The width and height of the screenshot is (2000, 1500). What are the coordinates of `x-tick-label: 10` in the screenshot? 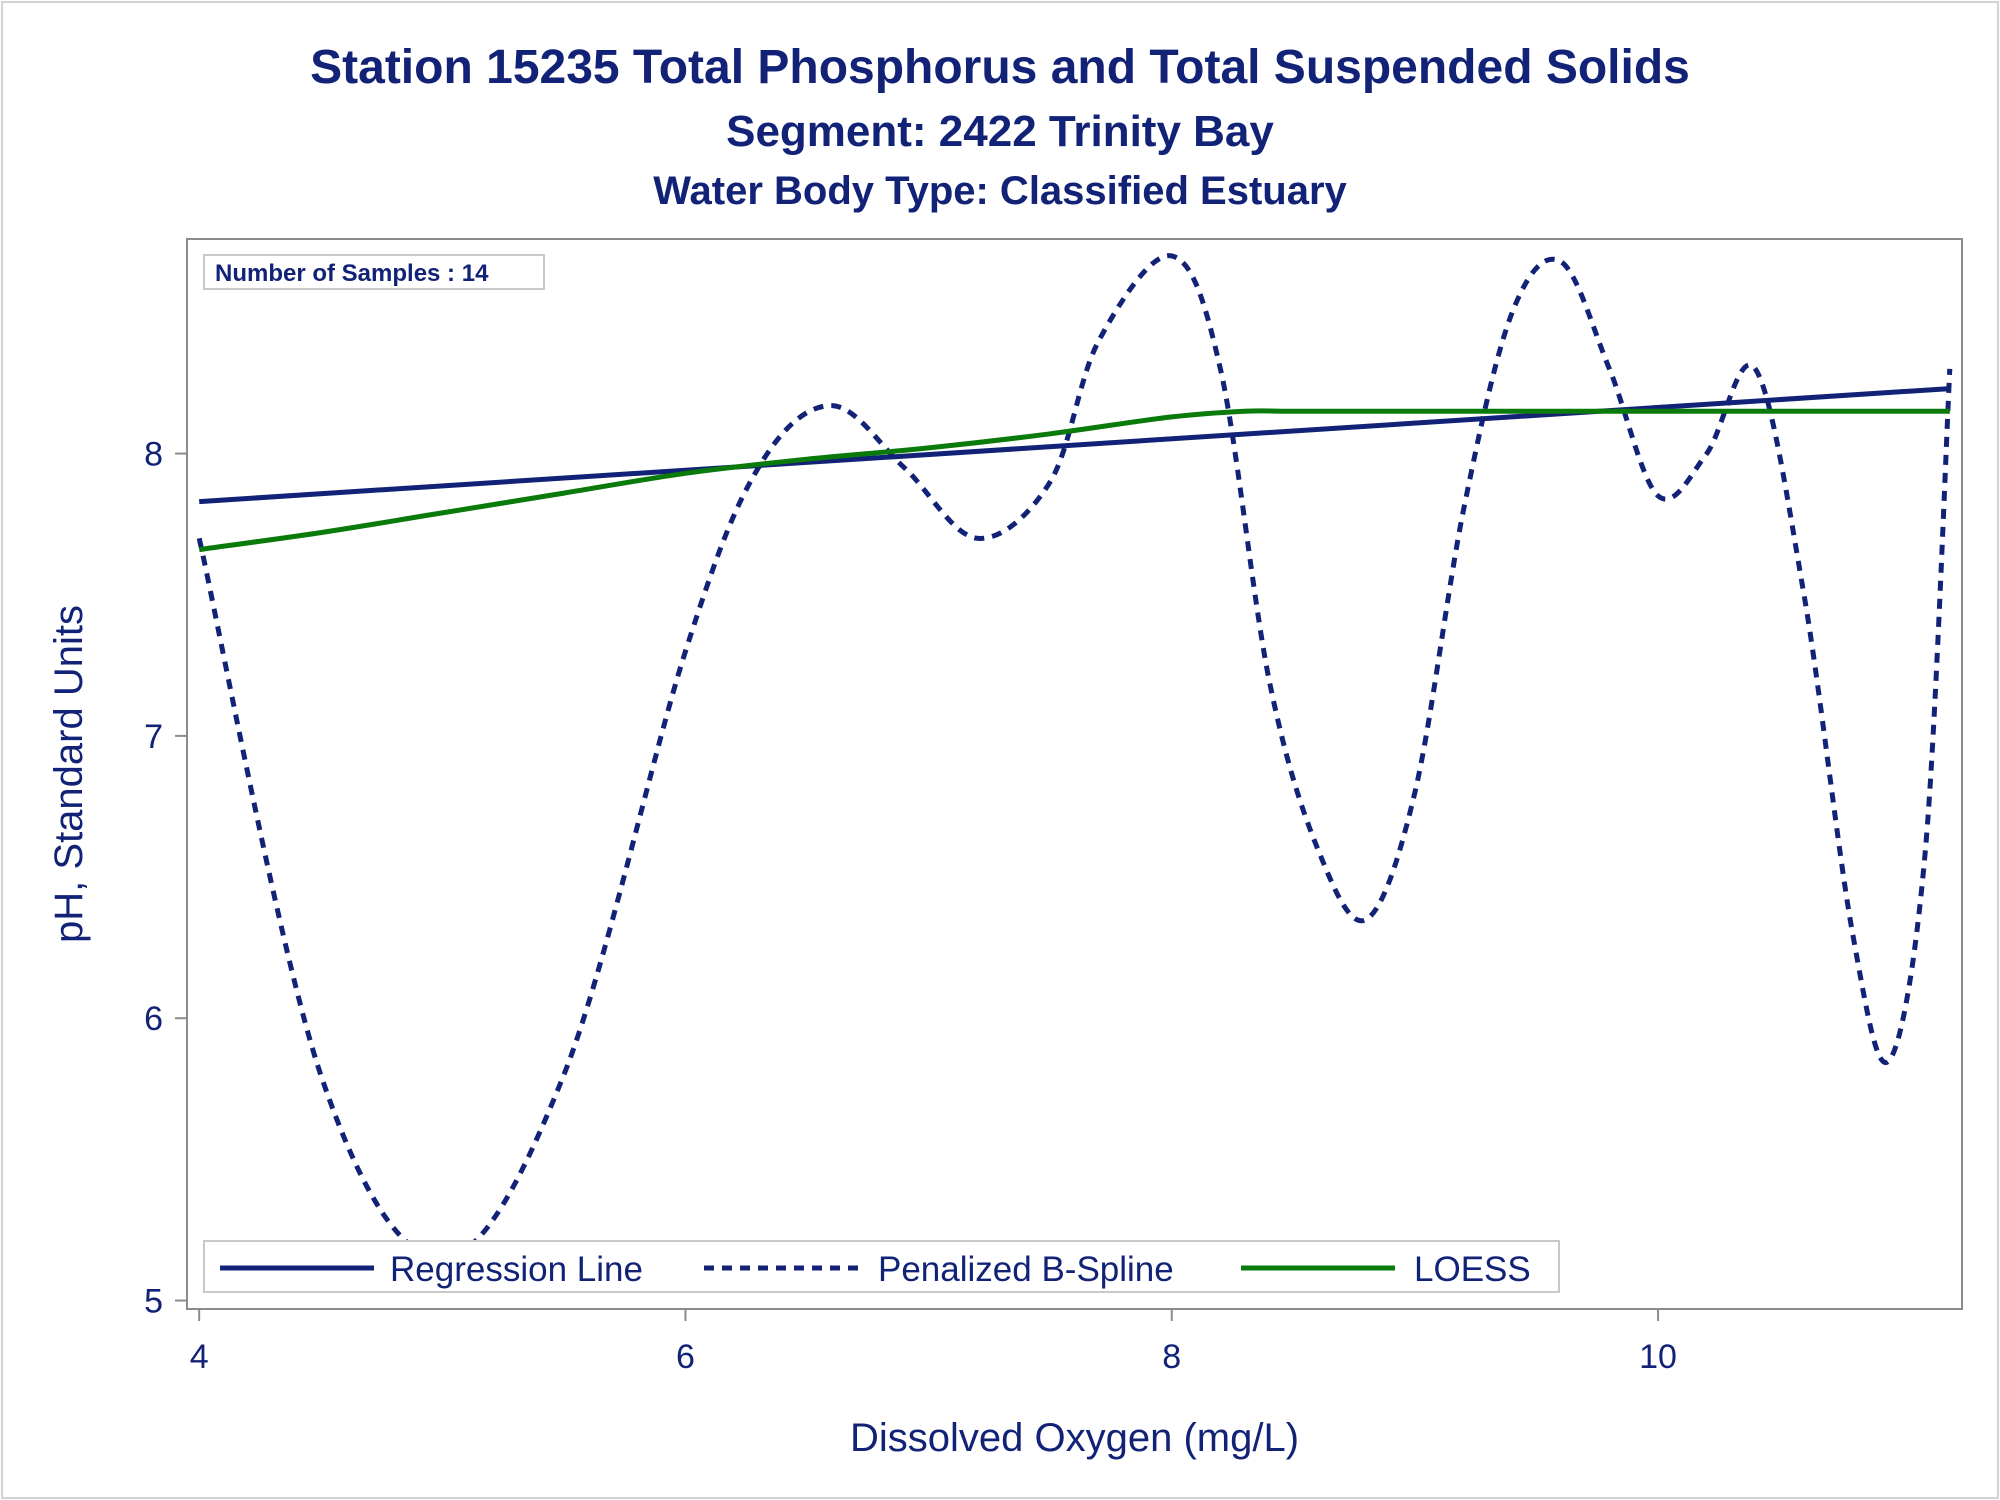 It's located at (1658, 1357).